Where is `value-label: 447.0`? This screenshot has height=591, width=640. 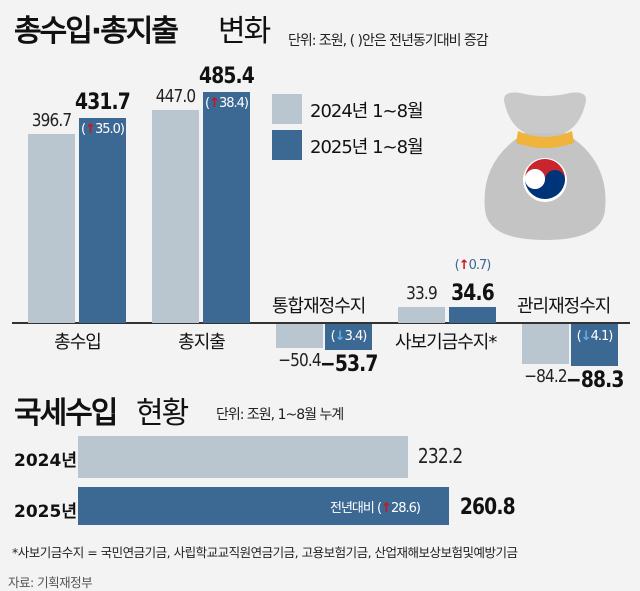
value-label: 447.0 is located at coordinates (175, 97).